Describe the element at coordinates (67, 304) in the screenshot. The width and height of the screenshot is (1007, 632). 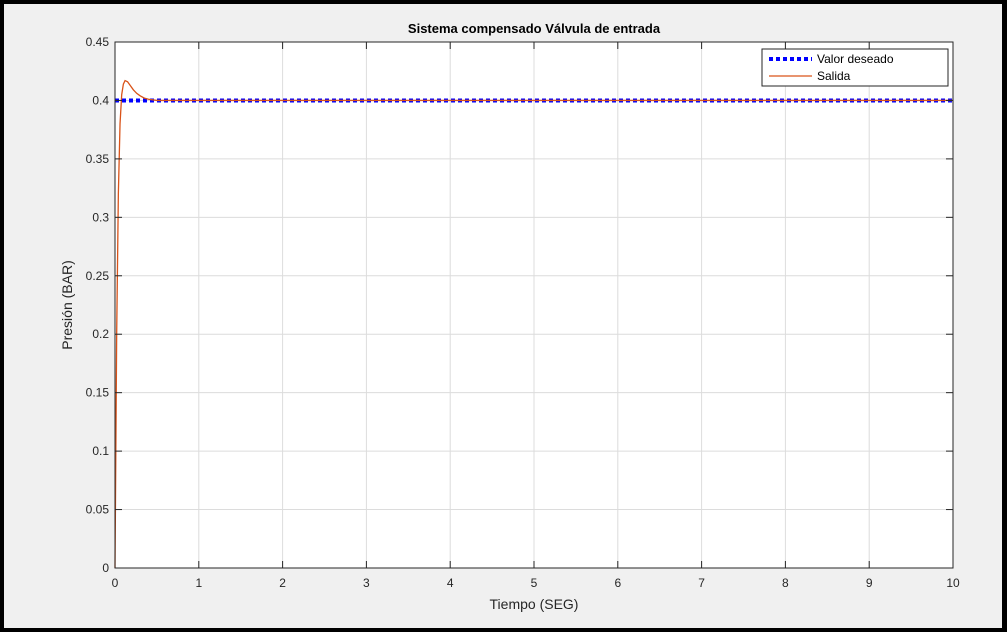
I see `y-axis-label: Presión (BAR)` at that location.